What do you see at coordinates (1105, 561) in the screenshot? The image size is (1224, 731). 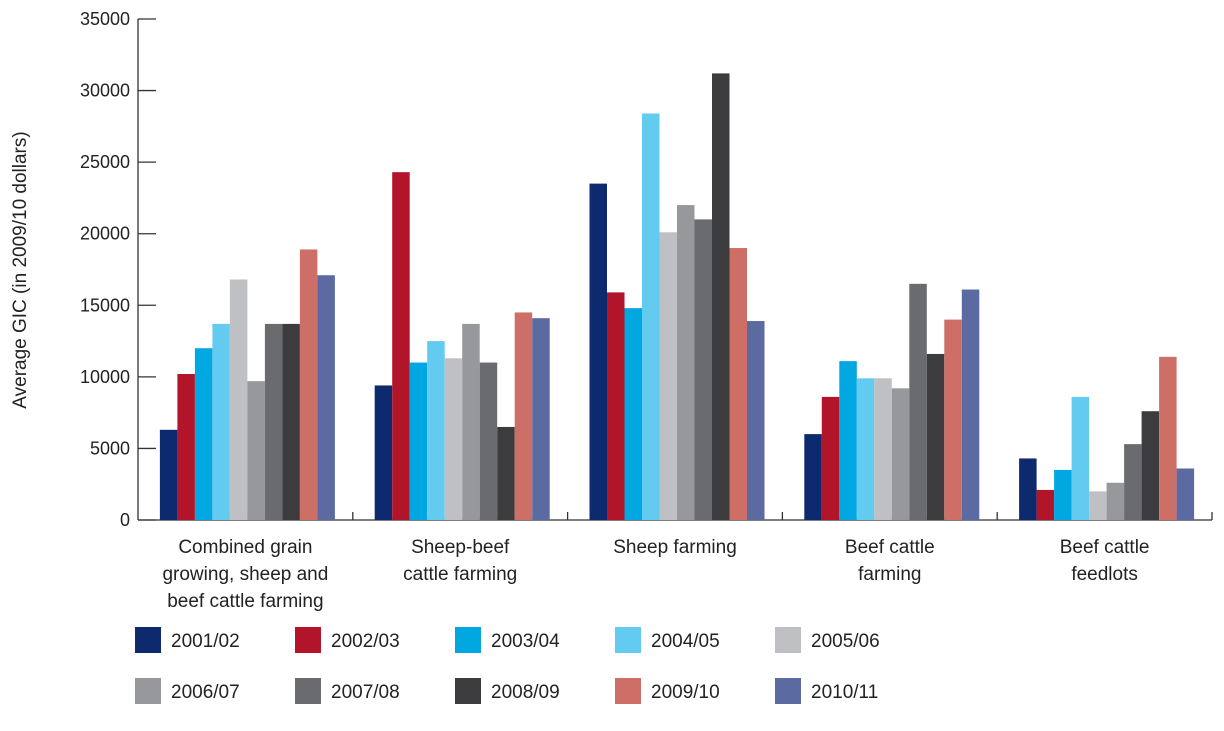 I see `x-tick-label: Beef cattle feedlots` at bounding box center [1105, 561].